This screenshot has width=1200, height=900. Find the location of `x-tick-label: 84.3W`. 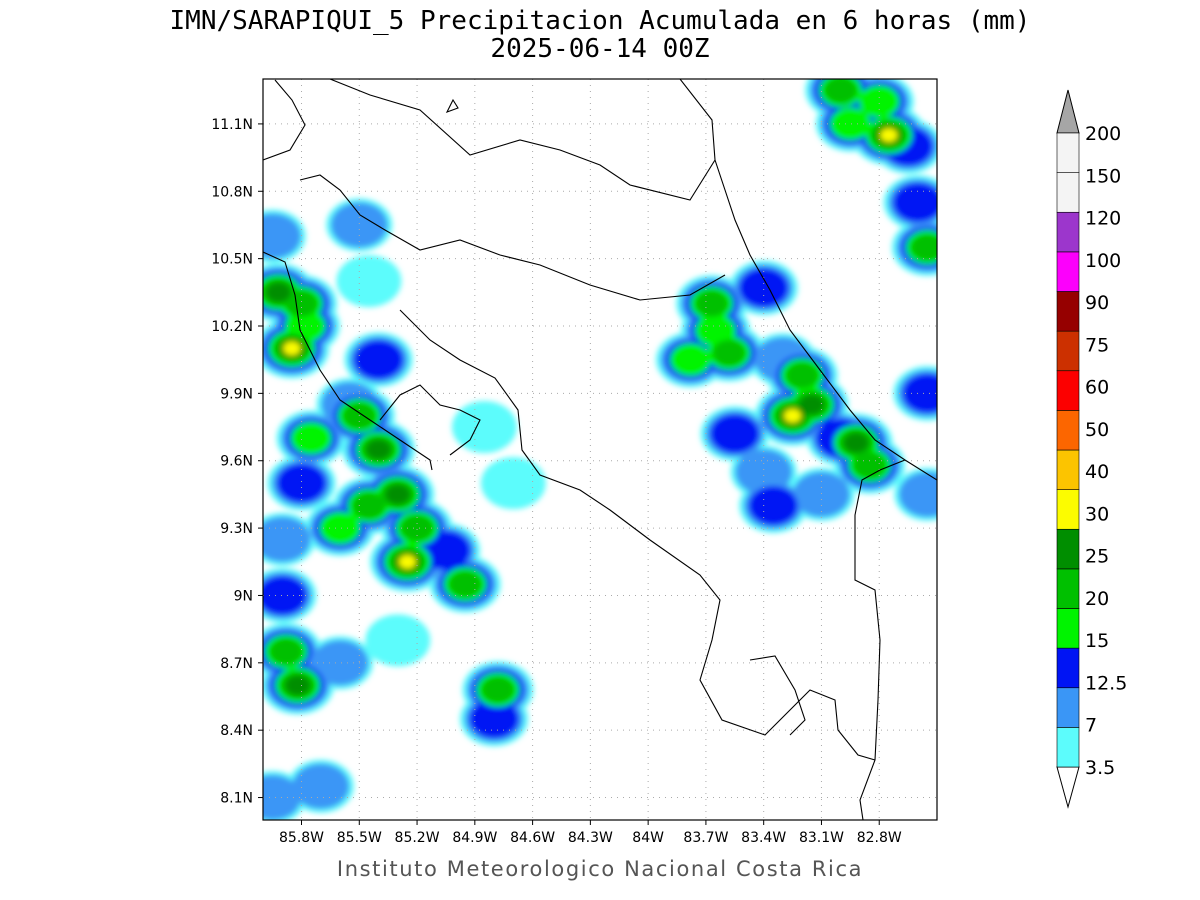

x-tick-label: 84.3W is located at coordinates (590, 838).